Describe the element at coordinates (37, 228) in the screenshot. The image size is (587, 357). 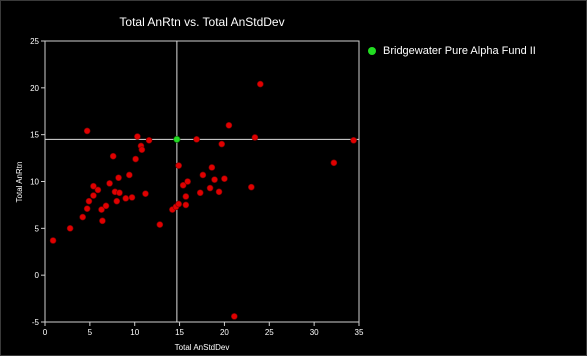
I see `y-tick-label: 5` at that location.